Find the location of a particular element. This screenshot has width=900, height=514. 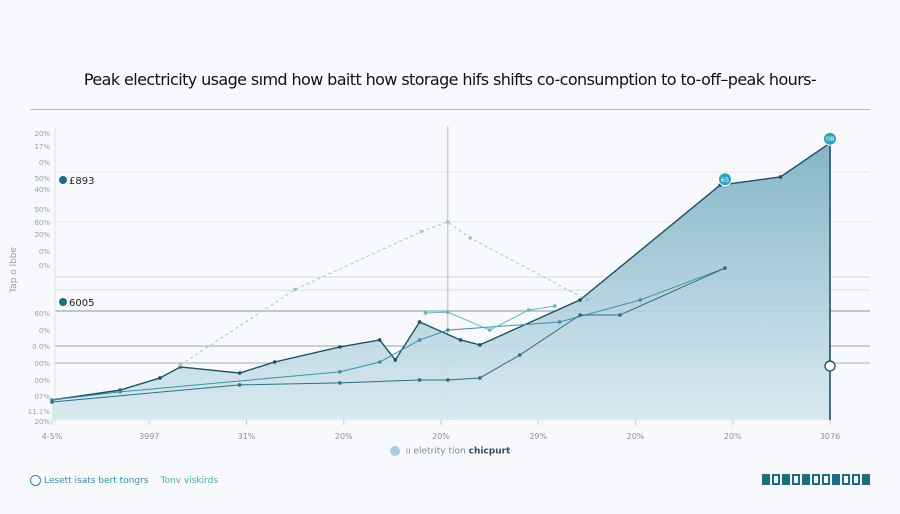

y-axis-label: Tap o lbbɐ is located at coordinates (14, 270).